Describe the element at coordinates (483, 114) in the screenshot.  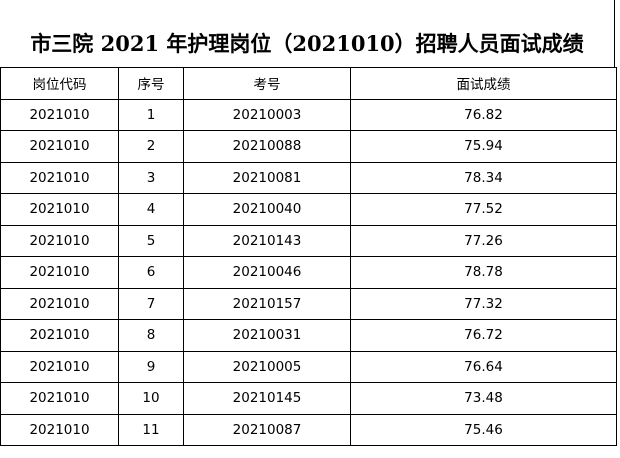
I see `cell: 76.82` at that location.